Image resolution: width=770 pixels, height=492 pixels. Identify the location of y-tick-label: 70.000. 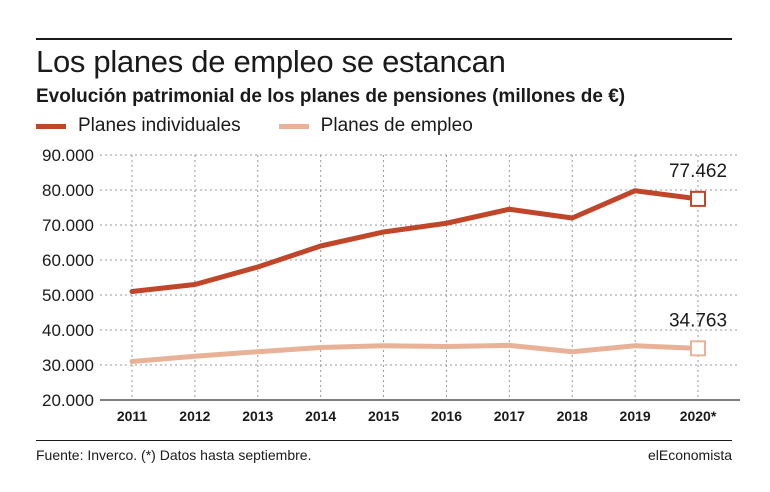
(68, 225).